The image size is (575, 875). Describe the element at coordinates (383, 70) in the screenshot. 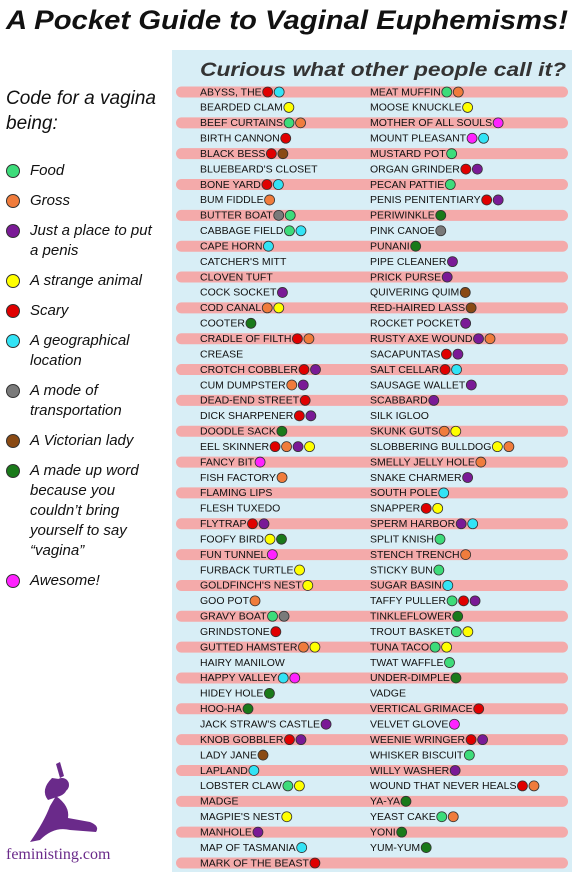

I see `subtitle: Curious what other people call it?` at that location.